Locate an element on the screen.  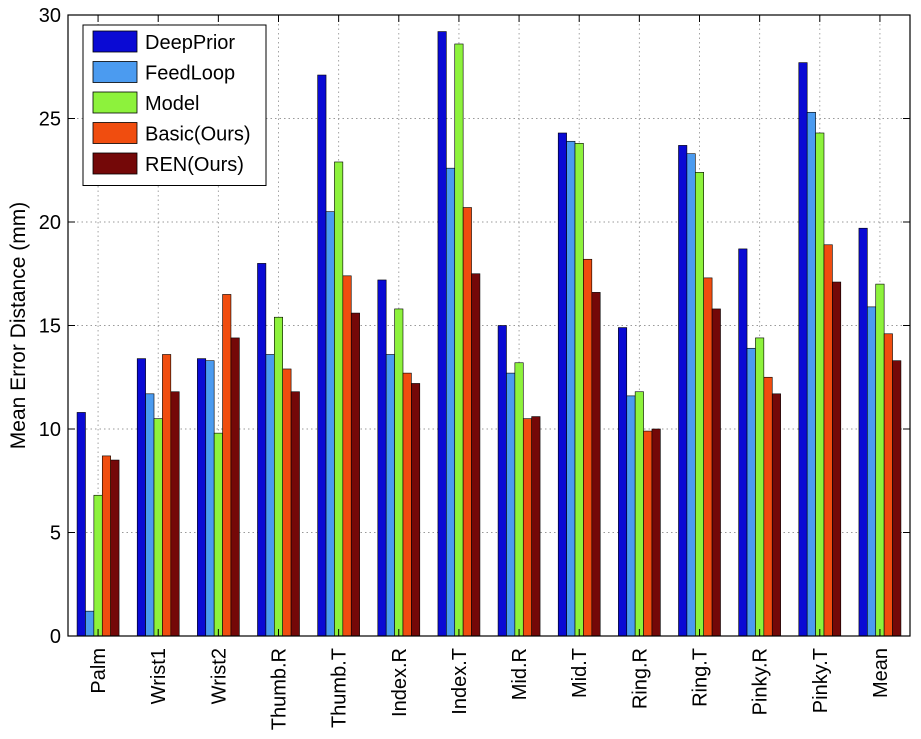
bar-deepprior-pinky-t is located at coordinates (803, 349).